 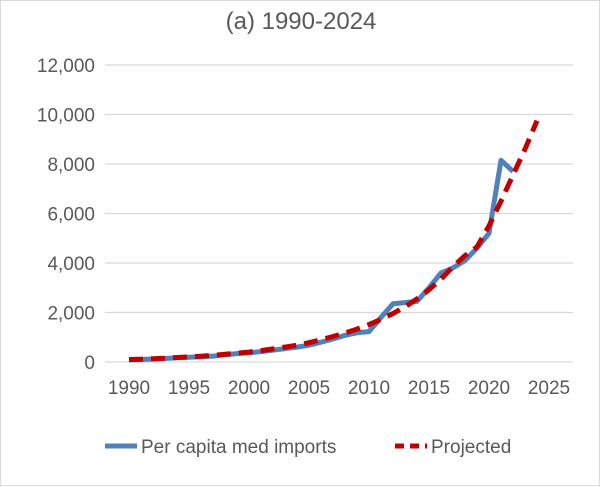 I want to click on chart-title: (a) 1990-2024, so click(x=301, y=21).